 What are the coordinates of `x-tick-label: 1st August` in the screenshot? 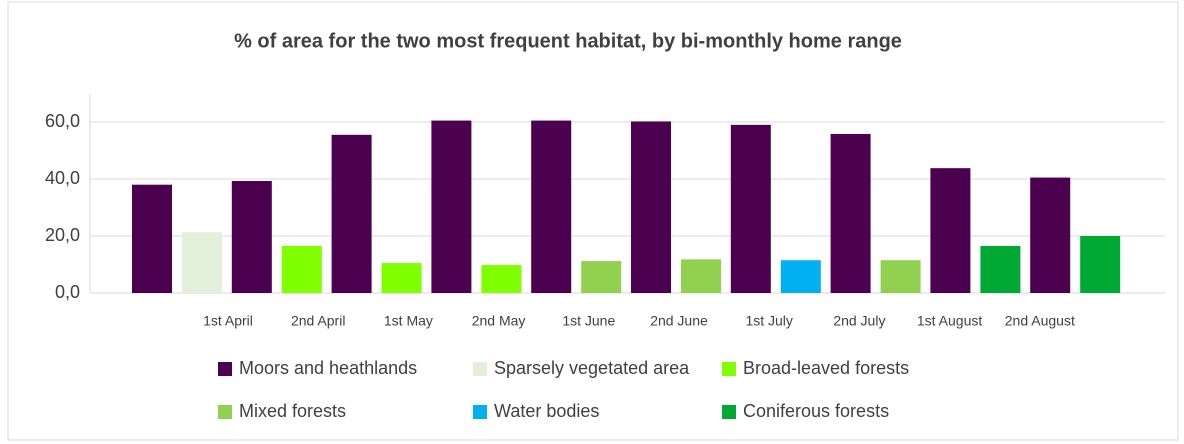 It's located at (949, 321).